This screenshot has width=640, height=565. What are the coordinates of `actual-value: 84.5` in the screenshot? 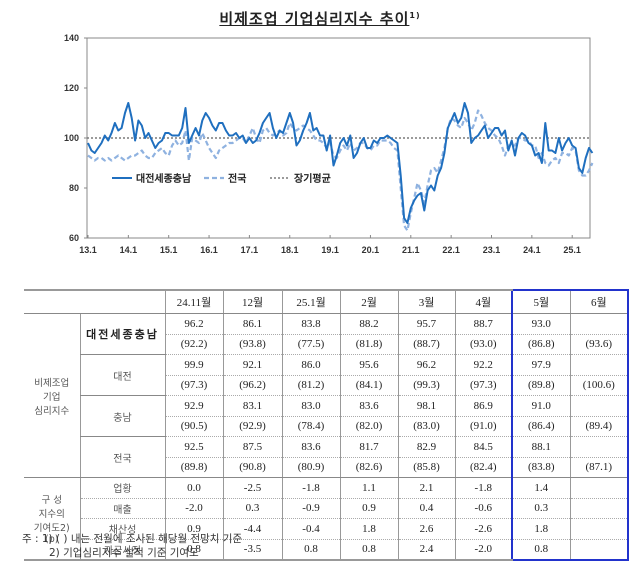 It's located at (483, 447).